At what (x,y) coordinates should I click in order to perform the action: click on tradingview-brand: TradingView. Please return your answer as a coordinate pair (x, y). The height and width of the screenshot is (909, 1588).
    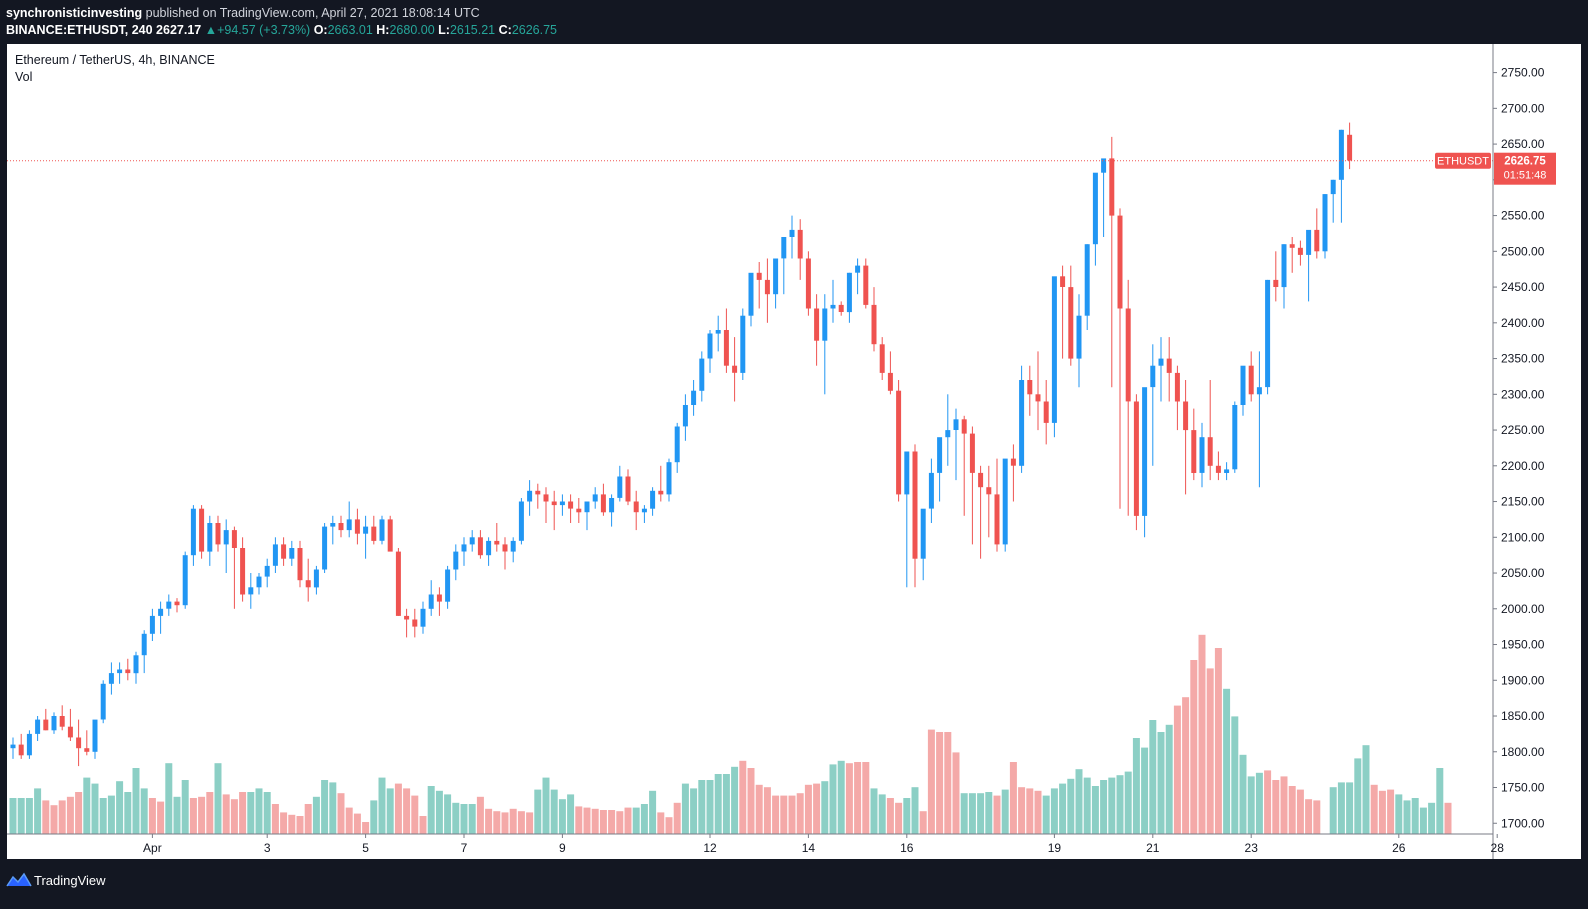
    Looking at the image, I should click on (70, 880).